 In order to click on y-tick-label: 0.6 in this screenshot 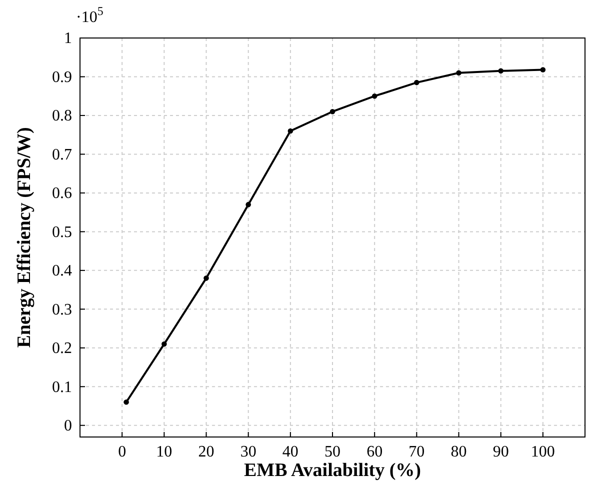, I will do `click(62, 193)`.